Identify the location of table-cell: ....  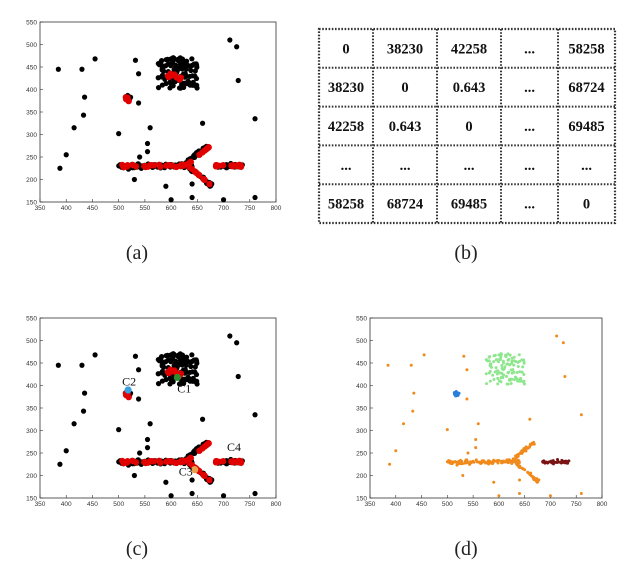
(346, 166).